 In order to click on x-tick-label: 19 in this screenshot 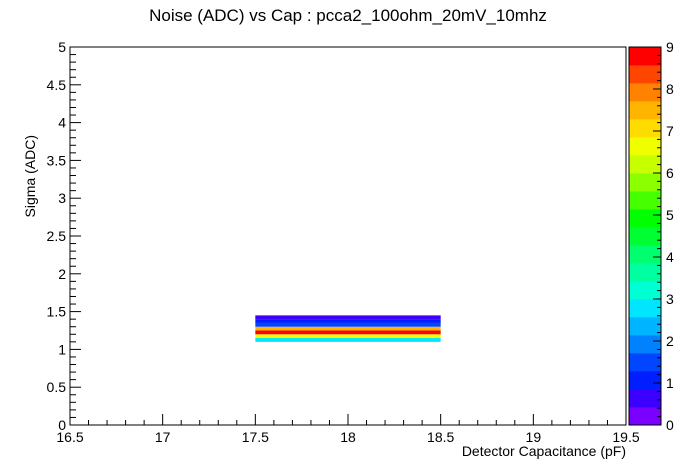, I will do `click(534, 437)`.